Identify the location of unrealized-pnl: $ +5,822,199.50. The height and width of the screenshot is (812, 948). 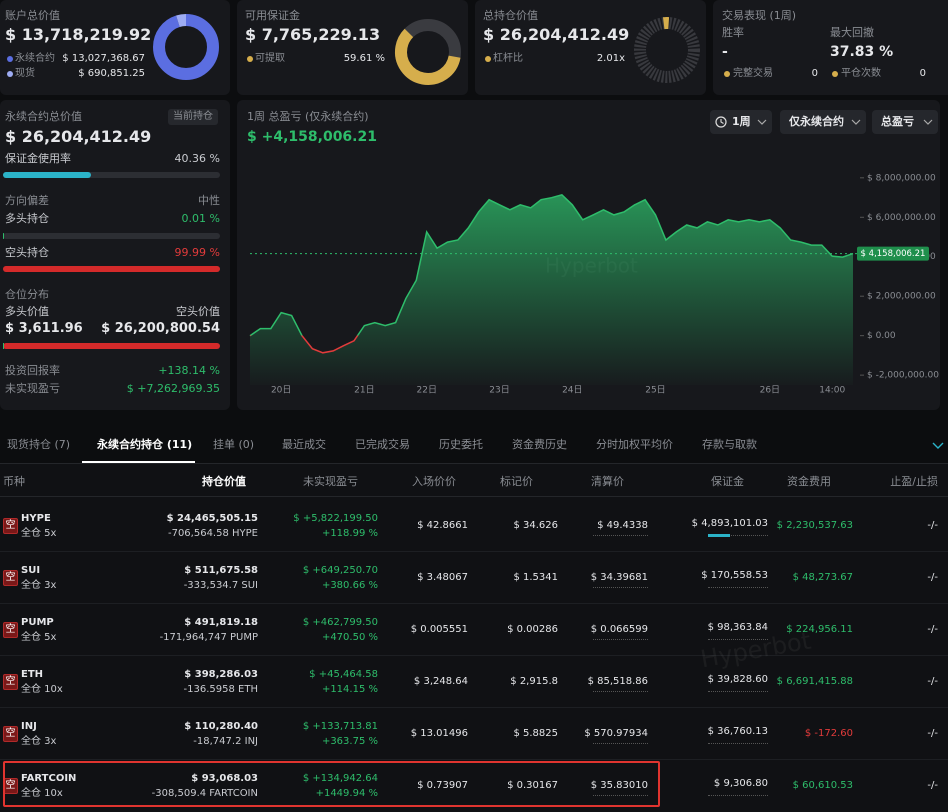
(335, 518).